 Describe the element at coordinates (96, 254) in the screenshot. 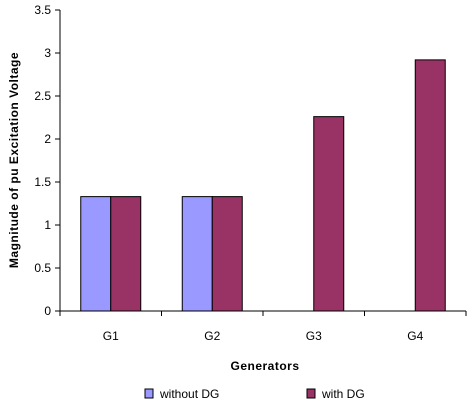

I see `bar-without-dg-g1` at that location.